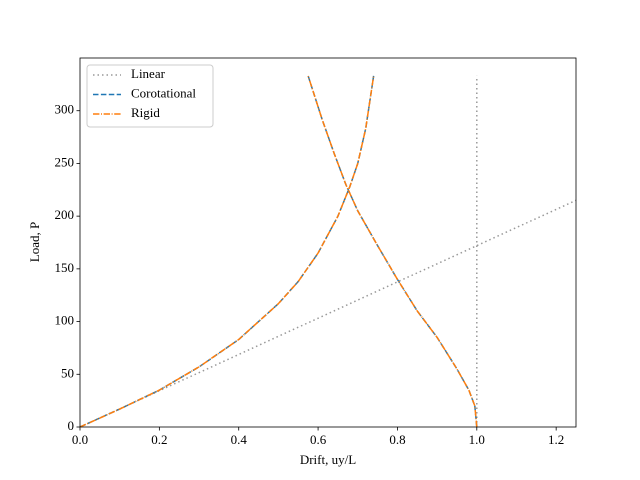 The width and height of the screenshot is (640, 480). What do you see at coordinates (71, 425) in the screenshot?
I see `y-tick-label: 0` at bounding box center [71, 425].